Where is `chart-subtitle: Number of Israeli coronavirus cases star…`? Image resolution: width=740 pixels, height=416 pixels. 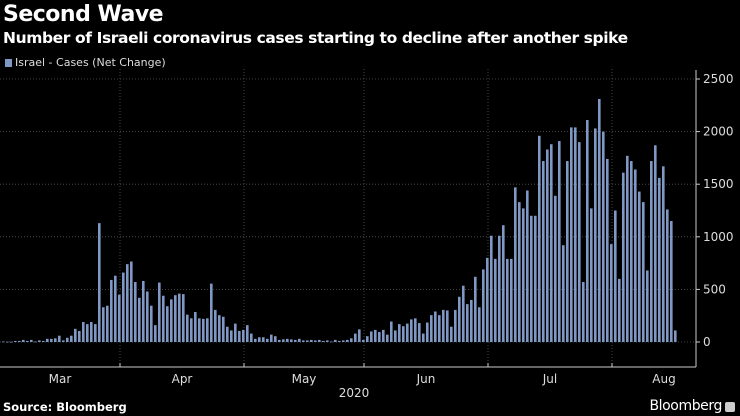 chart-subtitle: Number of Israeli coronavirus cases star… is located at coordinates (315, 38).